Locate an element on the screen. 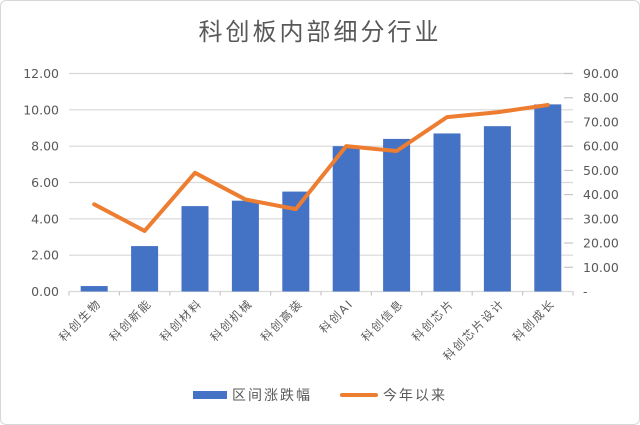 This screenshot has width=640, height=425. bar-series-swatch-icon is located at coordinates (210, 395).